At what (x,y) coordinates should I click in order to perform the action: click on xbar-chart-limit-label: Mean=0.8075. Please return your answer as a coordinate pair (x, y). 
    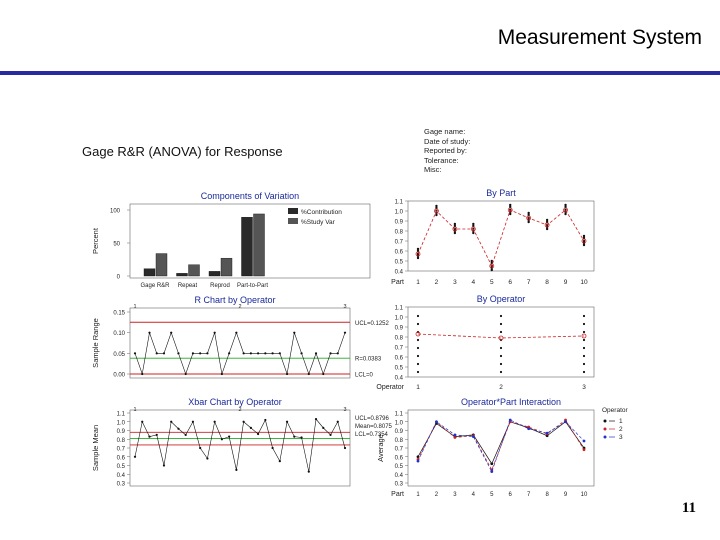
    Looking at the image, I should click on (374, 427).